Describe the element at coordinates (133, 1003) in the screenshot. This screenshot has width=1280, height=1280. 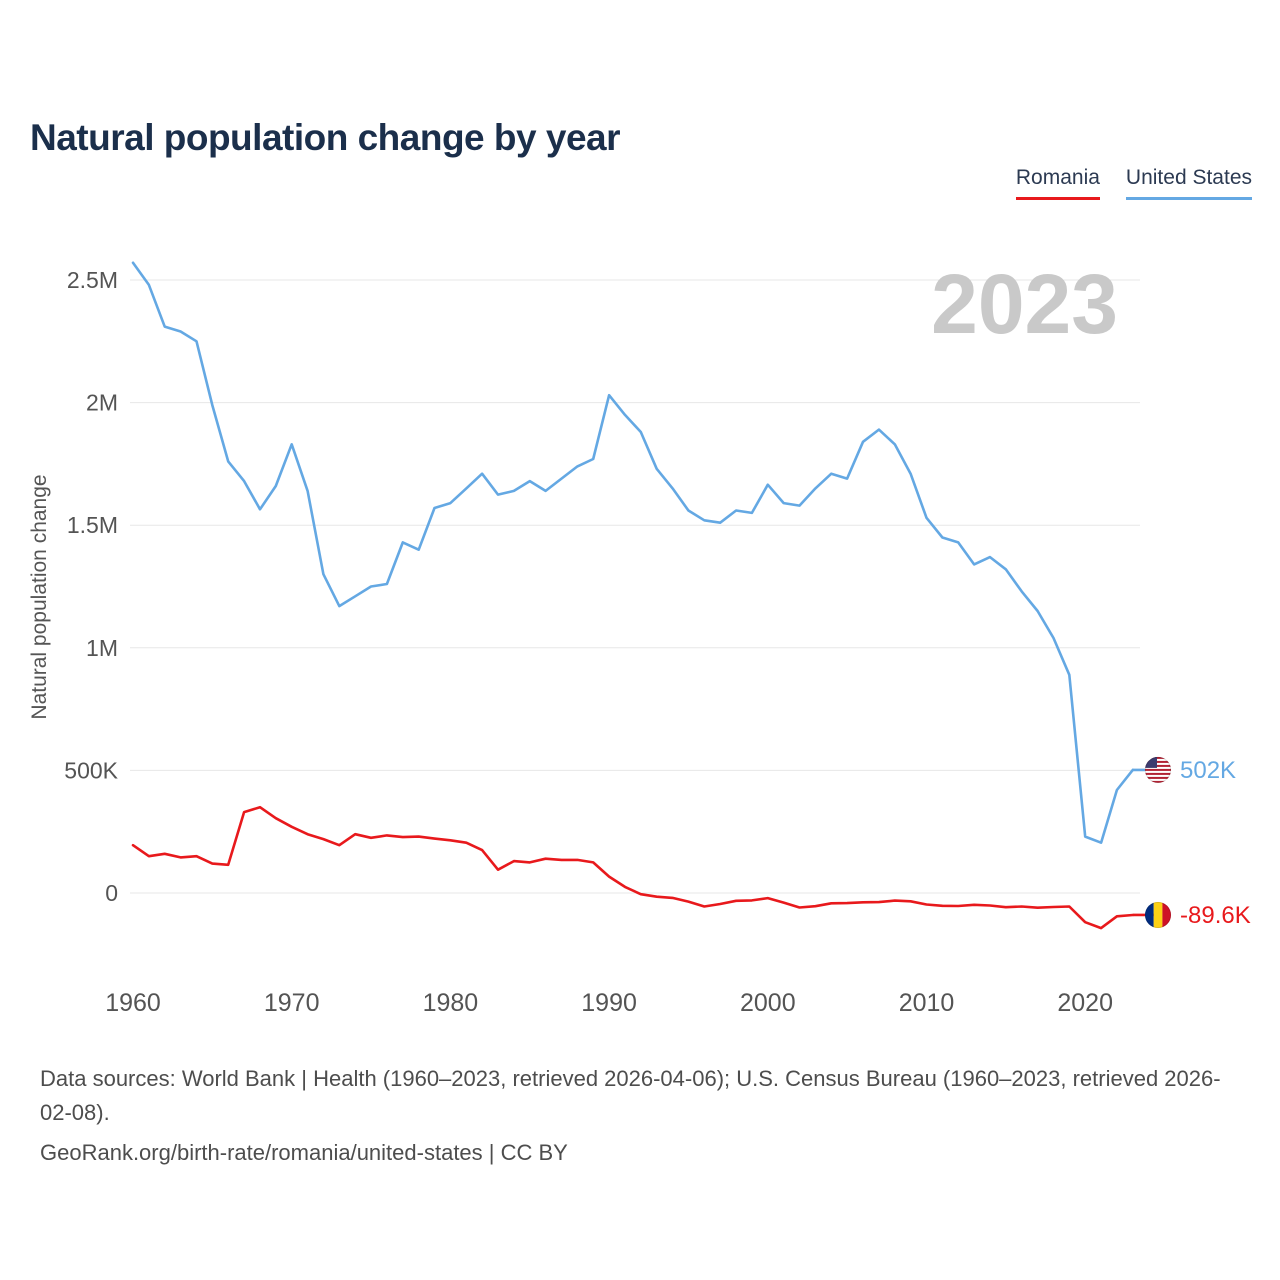
I see `x-tick-label: 1960` at that location.